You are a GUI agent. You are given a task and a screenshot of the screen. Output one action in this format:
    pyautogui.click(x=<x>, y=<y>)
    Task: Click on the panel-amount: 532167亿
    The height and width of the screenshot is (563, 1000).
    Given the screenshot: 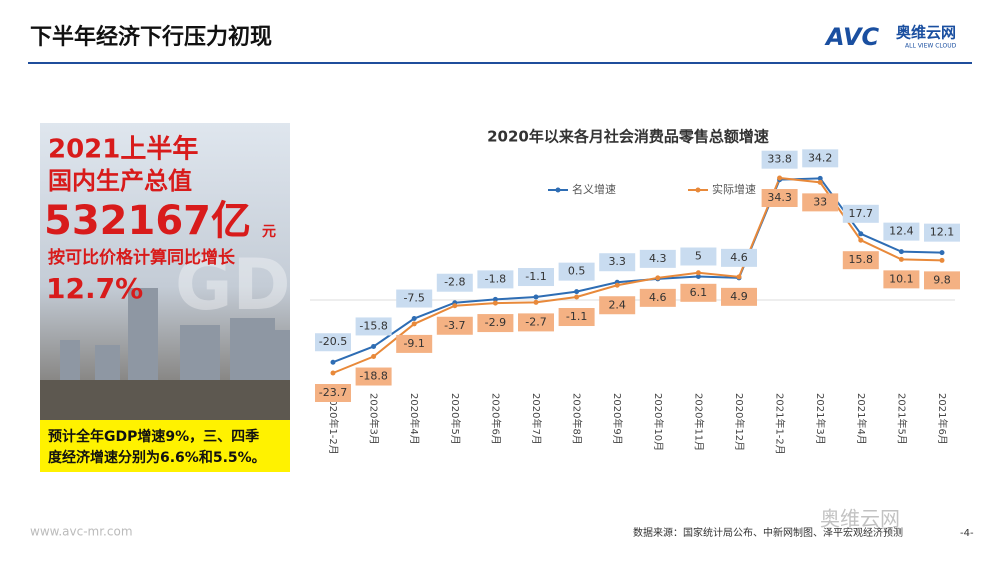 What is the action you would take?
    pyautogui.click(x=147, y=221)
    